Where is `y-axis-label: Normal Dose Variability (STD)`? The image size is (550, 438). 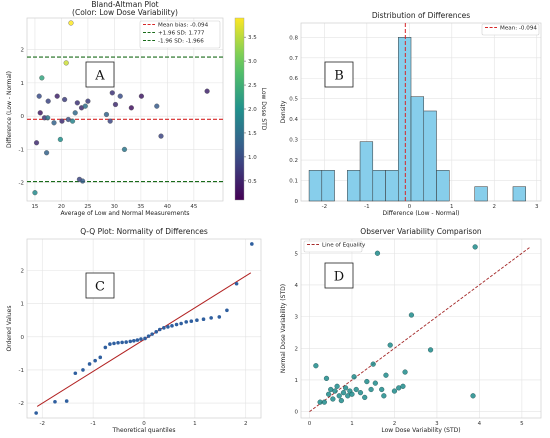 y-axis-label: Normal Dose Variability (STD) is located at coordinates (283, 328).